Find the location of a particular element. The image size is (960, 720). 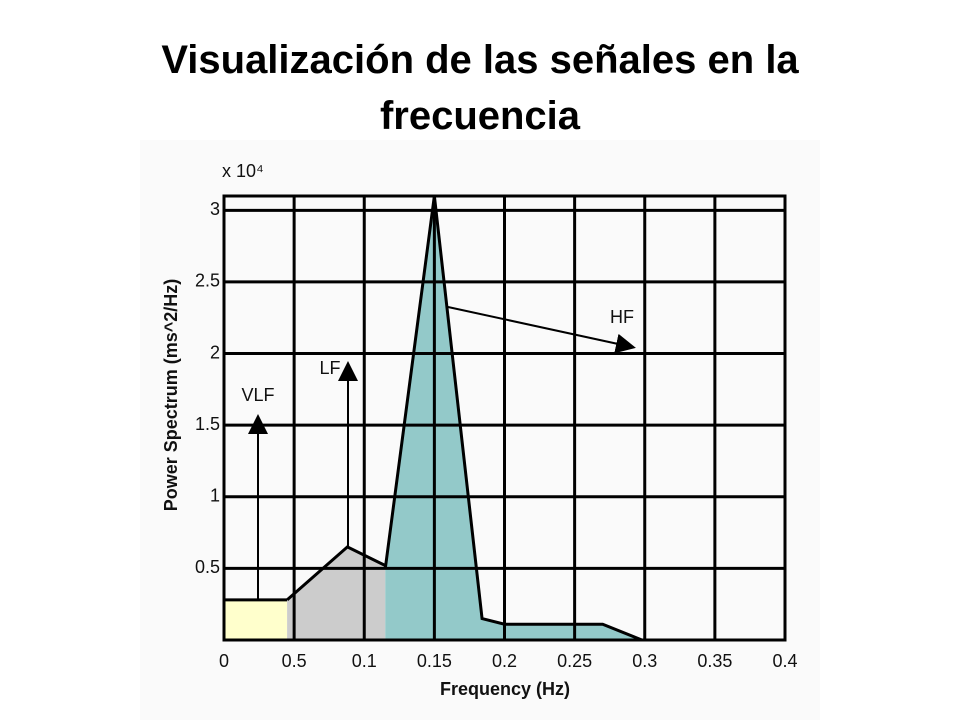

hf-arrow is located at coordinates (541, 330).